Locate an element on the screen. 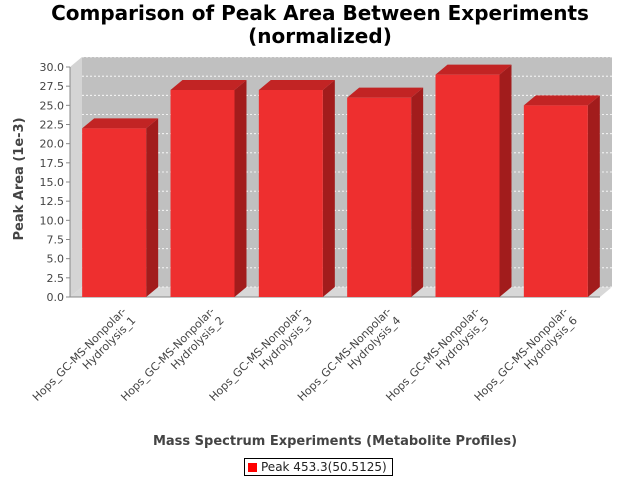  y-tick-label: 20.0 is located at coordinates (52, 144).